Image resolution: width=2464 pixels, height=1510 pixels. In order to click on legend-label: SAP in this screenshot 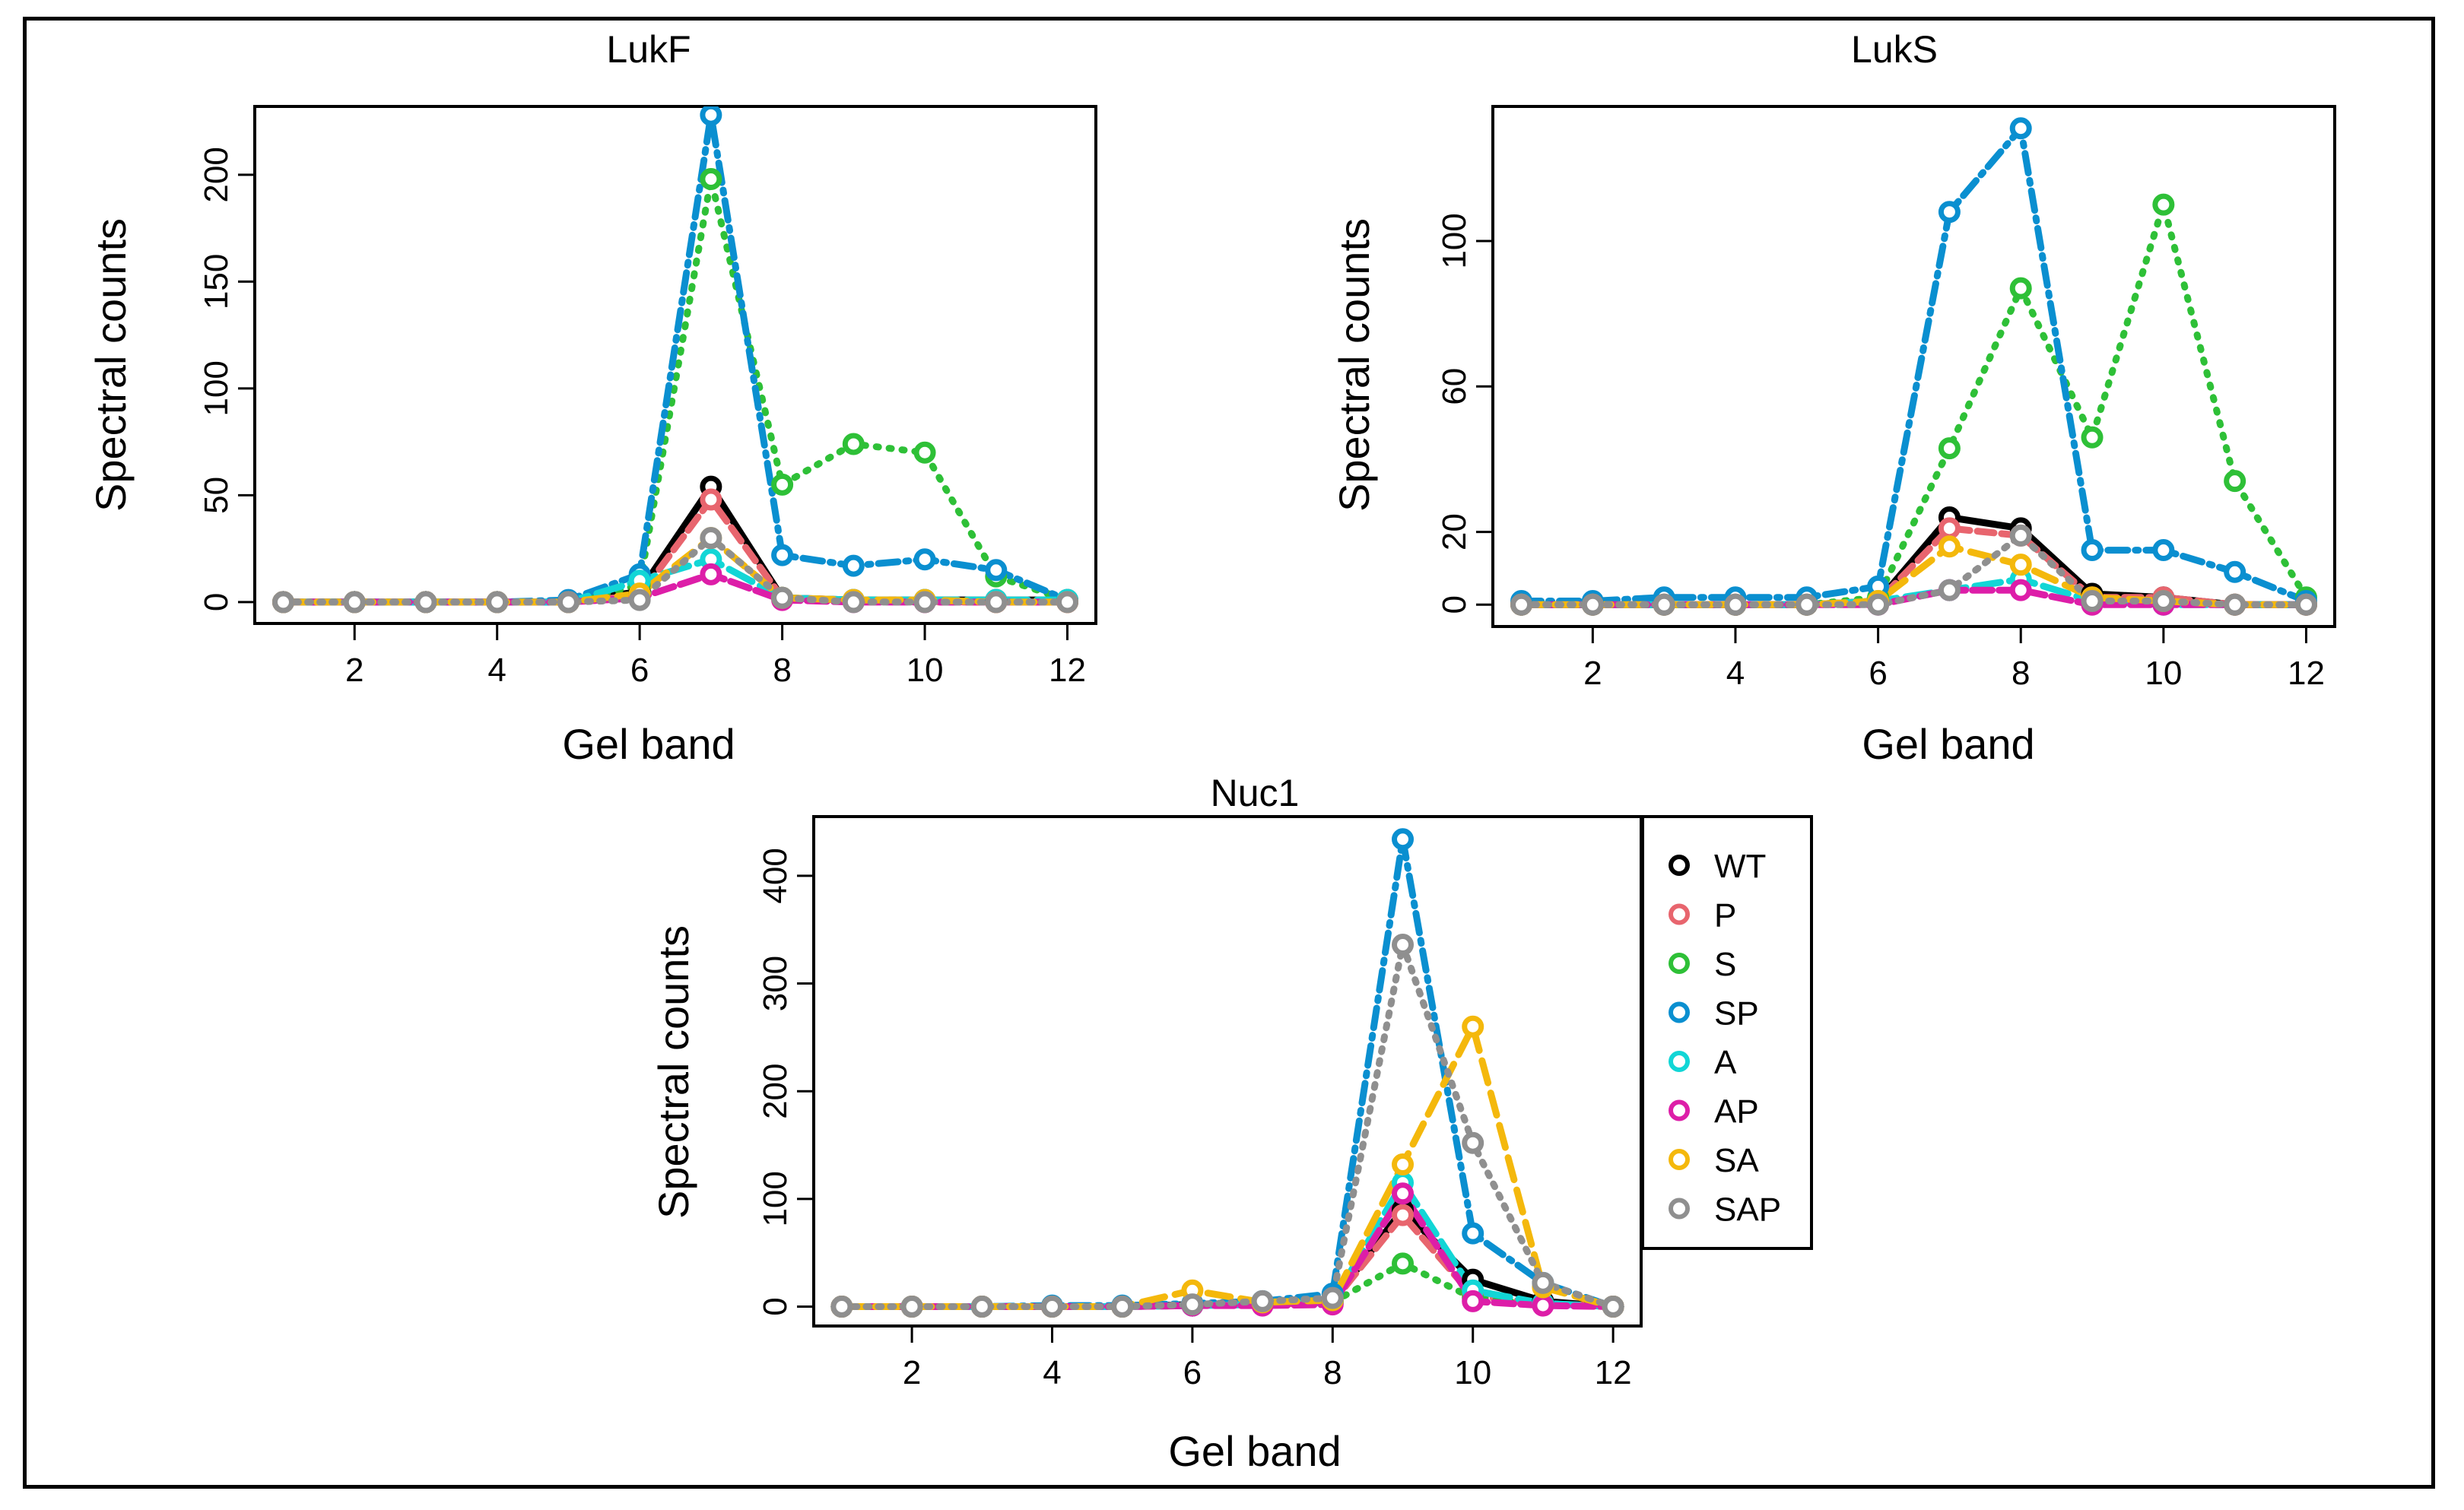, I will do `click(1747, 1210)`.